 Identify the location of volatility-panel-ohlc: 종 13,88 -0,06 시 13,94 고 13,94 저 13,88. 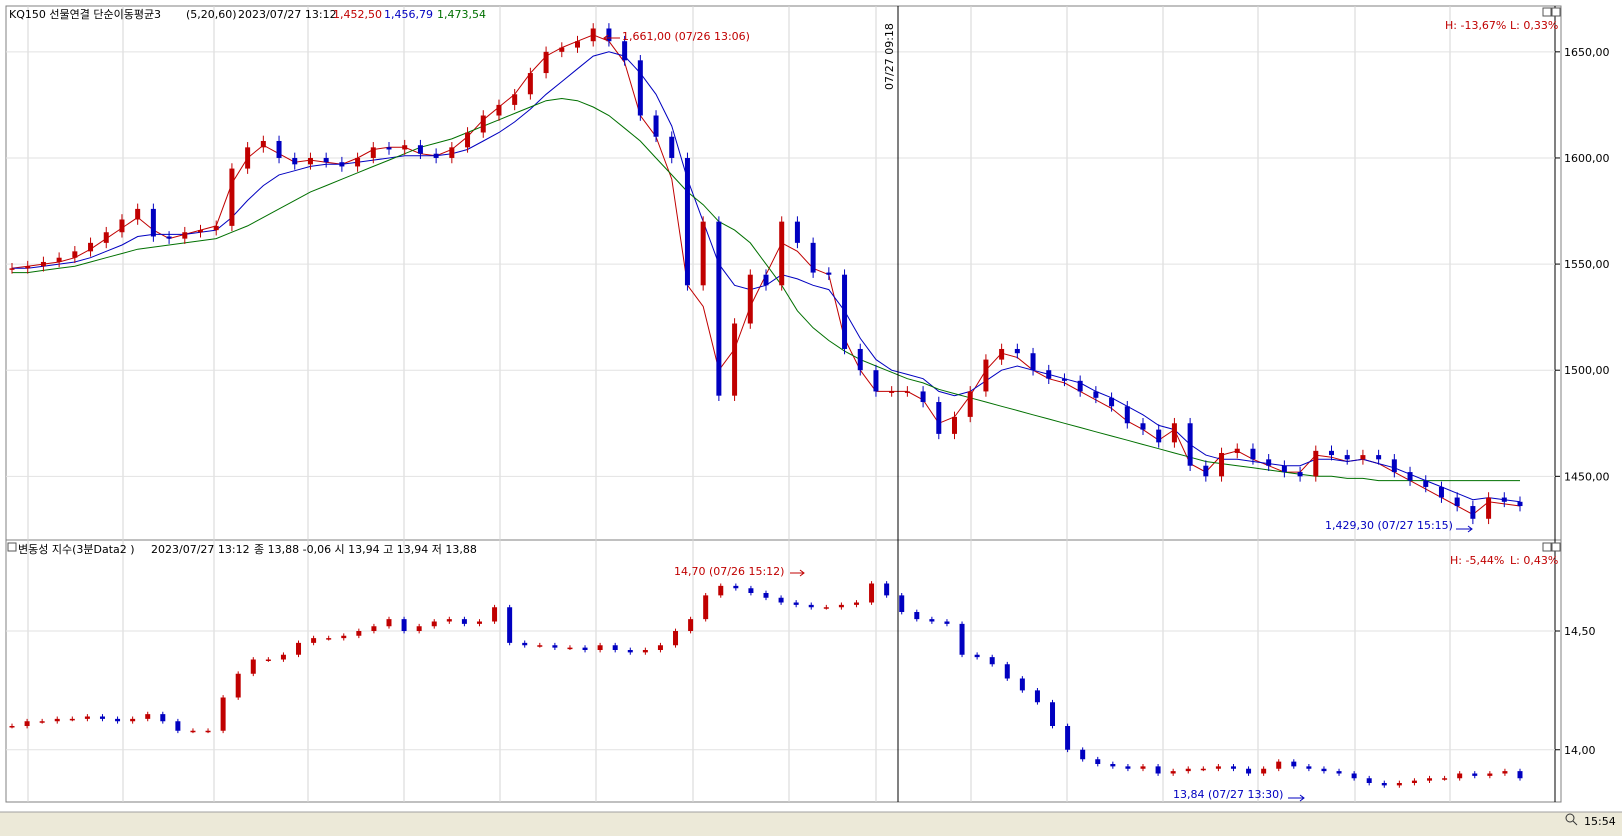
(365, 549).